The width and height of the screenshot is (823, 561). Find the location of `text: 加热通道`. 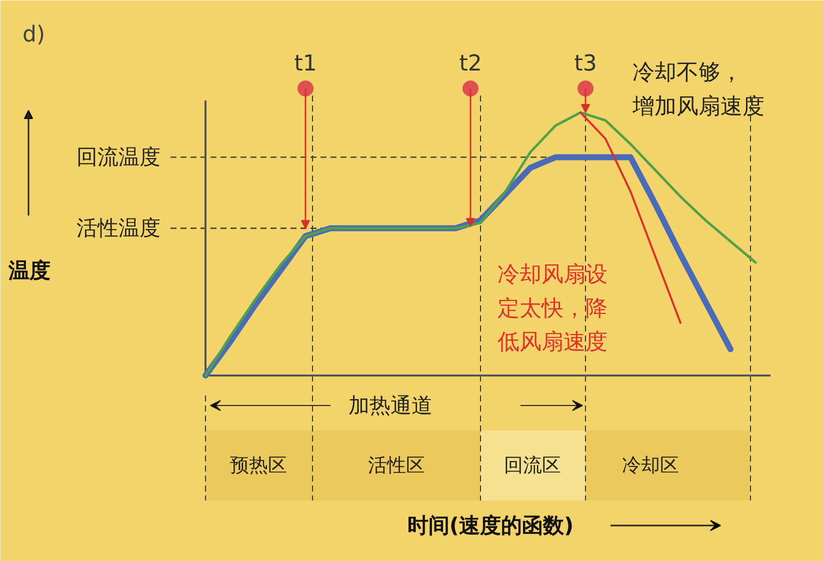

text: 加热通道 is located at coordinates (390, 406).